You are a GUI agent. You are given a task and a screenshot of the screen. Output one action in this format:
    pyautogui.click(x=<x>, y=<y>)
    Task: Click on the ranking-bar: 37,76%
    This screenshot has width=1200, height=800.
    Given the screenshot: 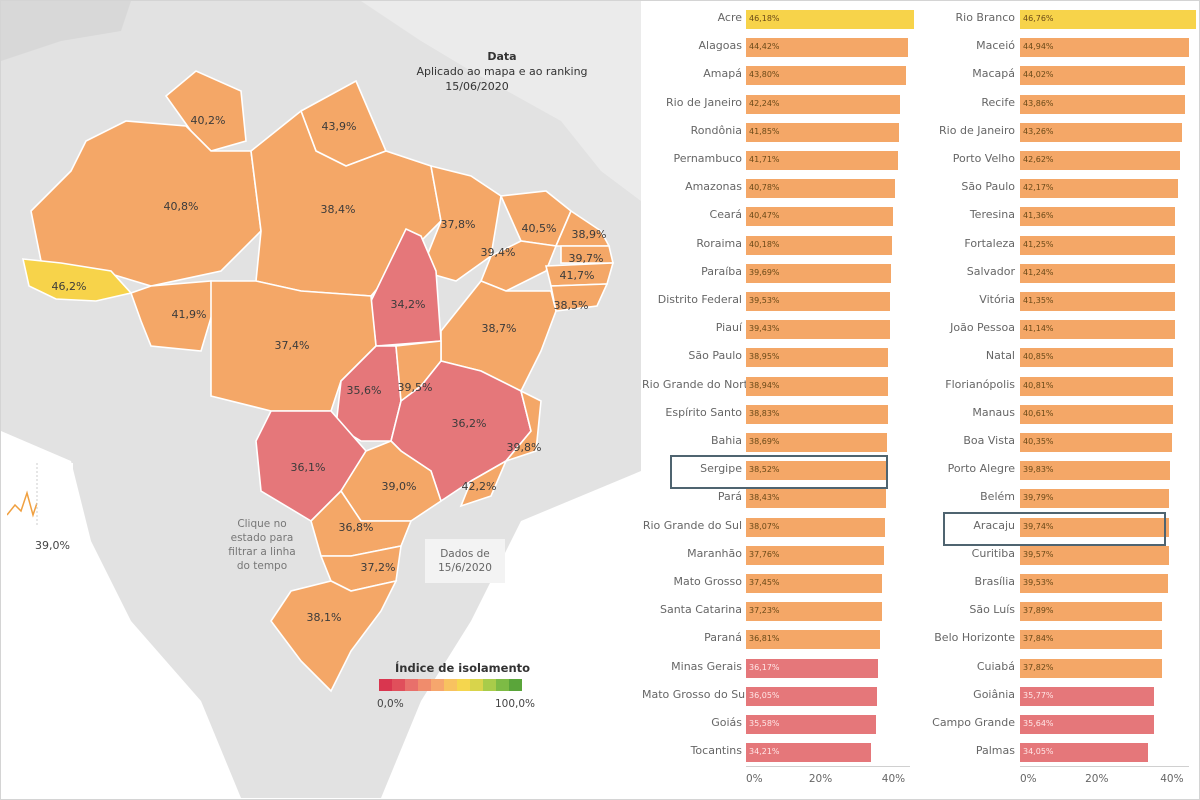 What is the action you would take?
    pyautogui.click(x=815, y=555)
    